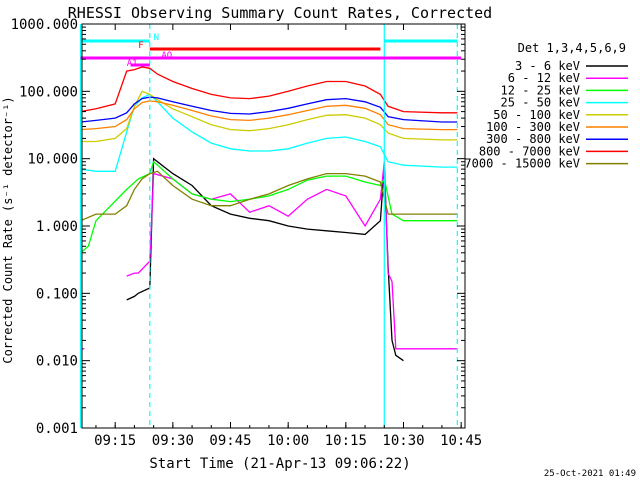 The height and width of the screenshot is (480, 640). I want to click on x-axis-label: Start Time (21-Apr-13 09:06:22), so click(279, 464).